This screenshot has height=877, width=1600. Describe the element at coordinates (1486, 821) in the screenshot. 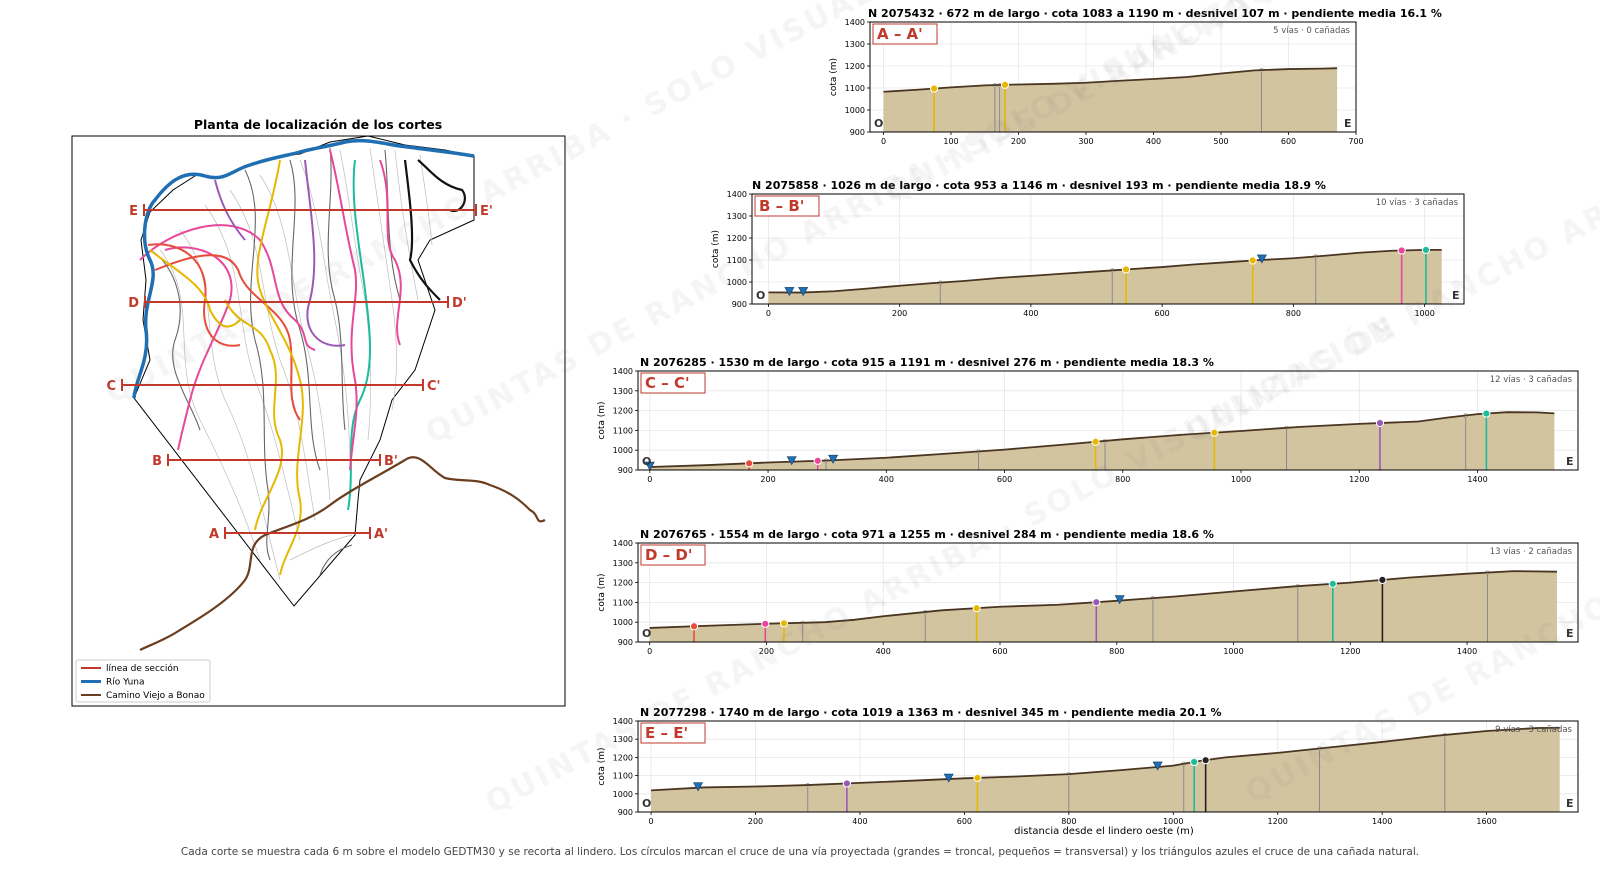

I see `x-tick-label: 1600` at that location.